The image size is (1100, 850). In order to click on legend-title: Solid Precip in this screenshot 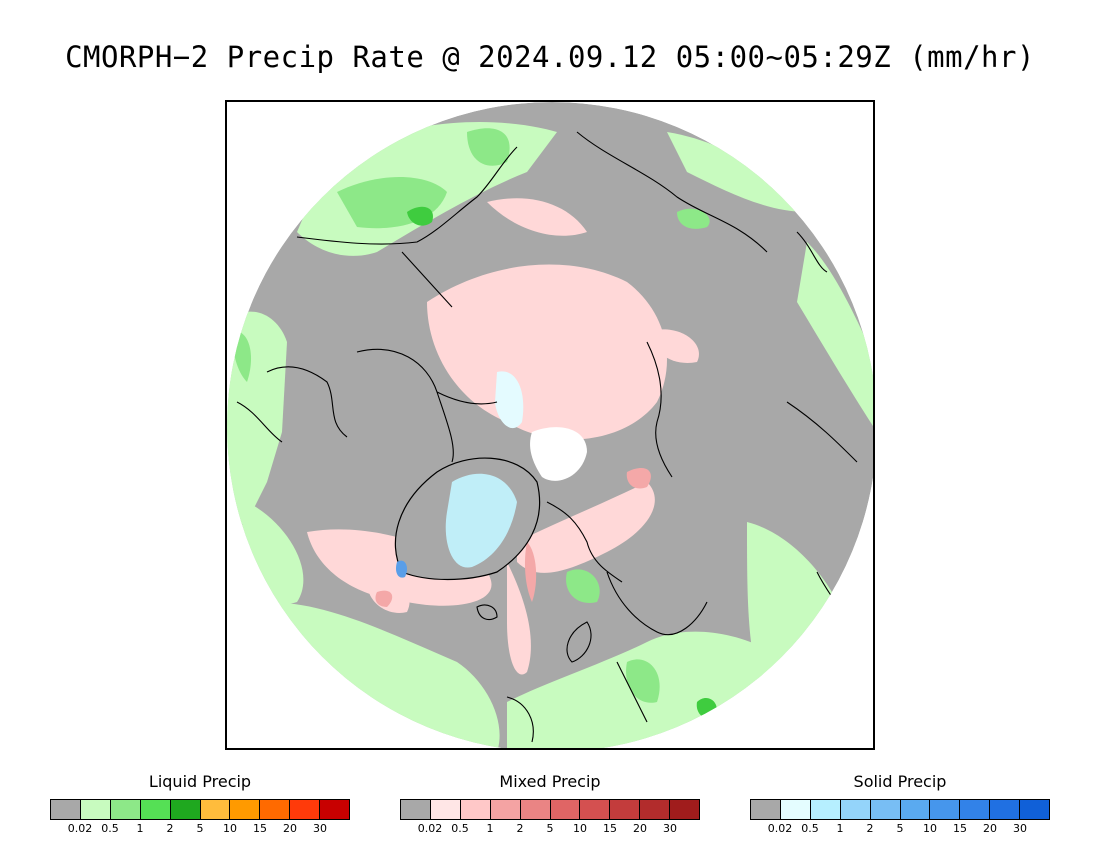, I will do `click(900, 781)`.